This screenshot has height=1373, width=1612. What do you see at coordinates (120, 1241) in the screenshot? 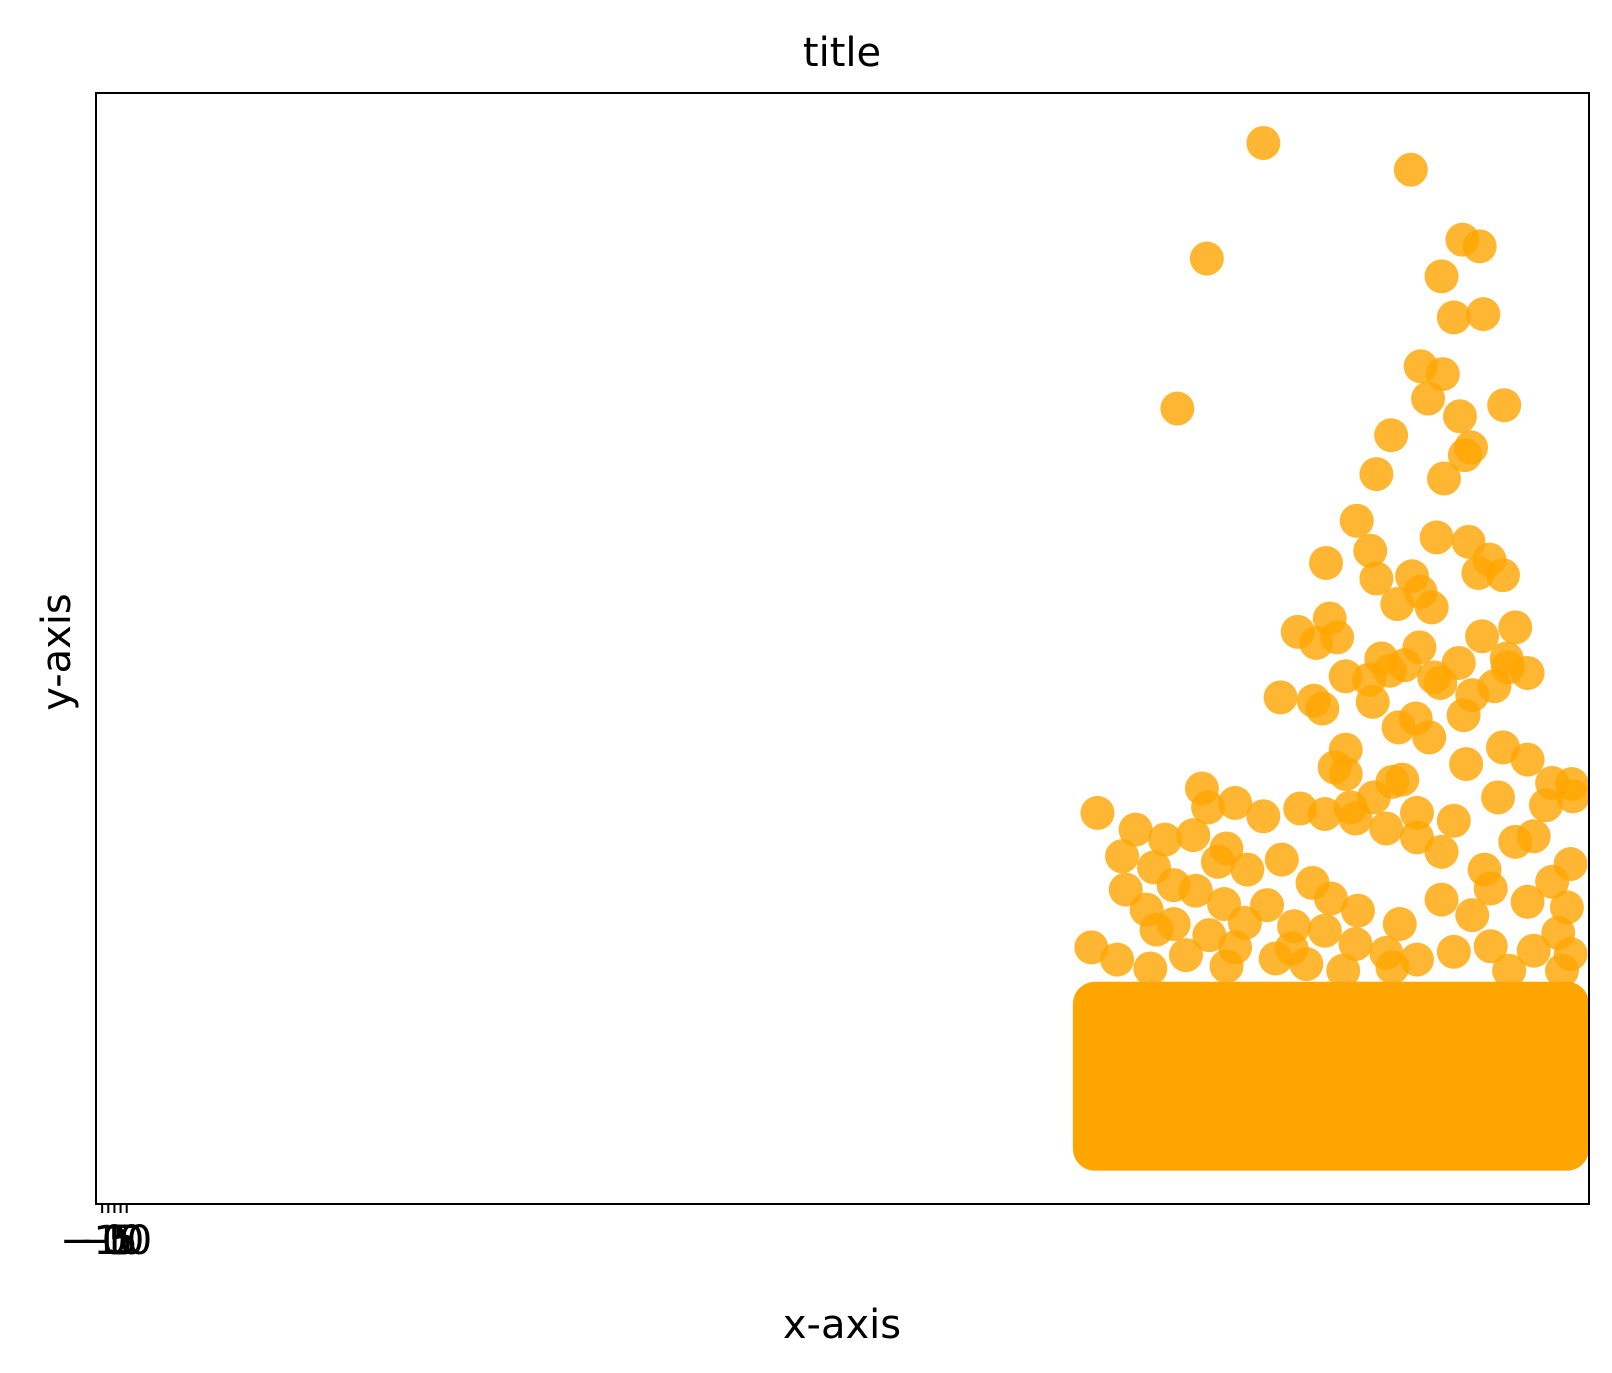
I see `x-tick-label: 5` at bounding box center [120, 1241].